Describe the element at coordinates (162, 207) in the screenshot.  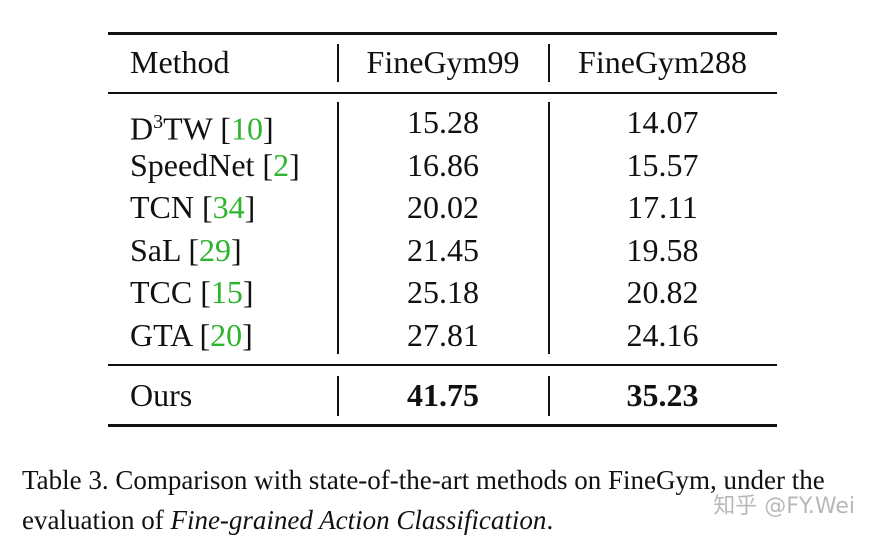
I see `method-name: TCN` at that location.